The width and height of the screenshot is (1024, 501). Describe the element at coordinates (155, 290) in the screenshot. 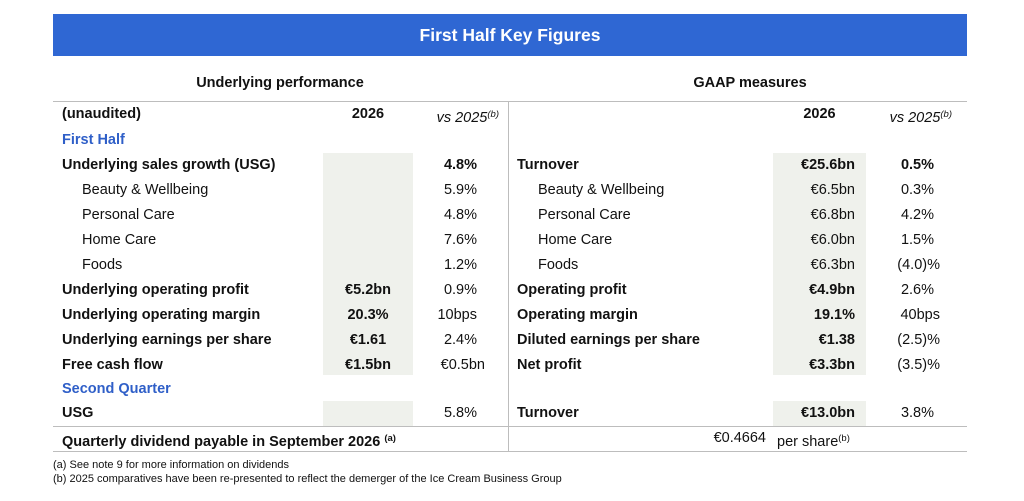

I see `underlying-row-label: Underlying operating profit` at that location.